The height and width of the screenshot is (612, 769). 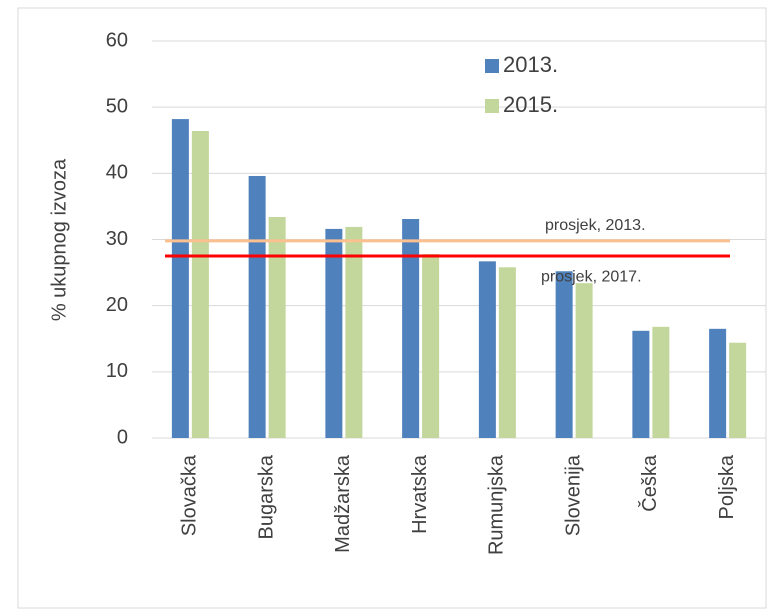 What do you see at coordinates (266, 496) in the screenshot?
I see `x-tick-label: Bugarska` at bounding box center [266, 496].